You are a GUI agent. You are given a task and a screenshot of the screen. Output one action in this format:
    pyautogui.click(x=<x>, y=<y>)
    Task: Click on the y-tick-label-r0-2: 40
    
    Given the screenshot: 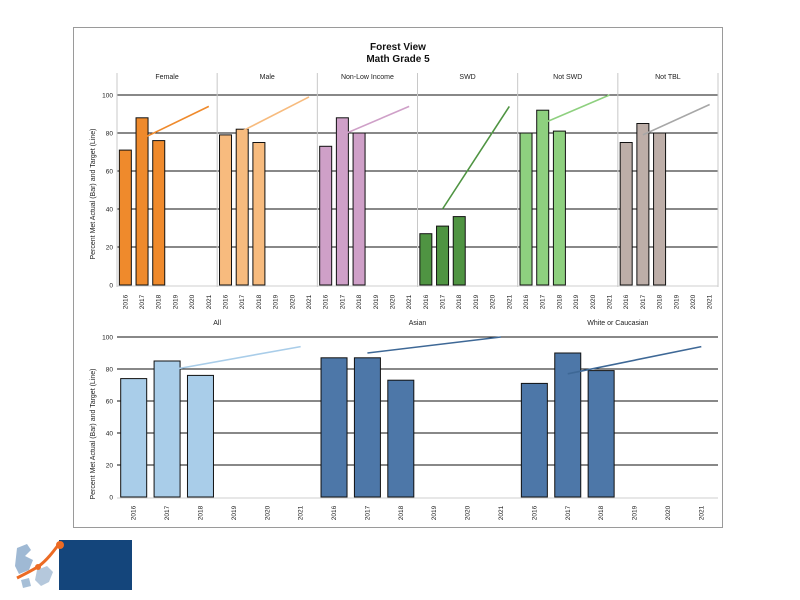 What is the action you would take?
    pyautogui.click(x=110, y=210)
    